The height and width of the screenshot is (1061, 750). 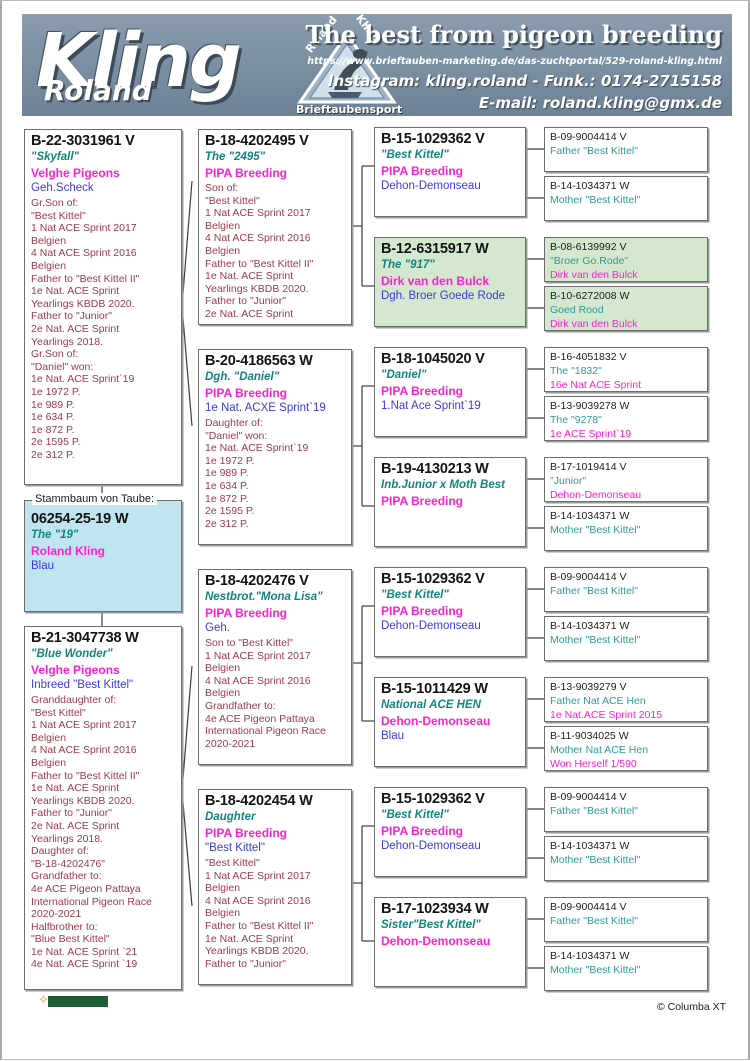 What do you see at coordinates (55, 354) in the screenshot?
I see `performance-line: Gr.Son of:` at bounding box center [55, 354].